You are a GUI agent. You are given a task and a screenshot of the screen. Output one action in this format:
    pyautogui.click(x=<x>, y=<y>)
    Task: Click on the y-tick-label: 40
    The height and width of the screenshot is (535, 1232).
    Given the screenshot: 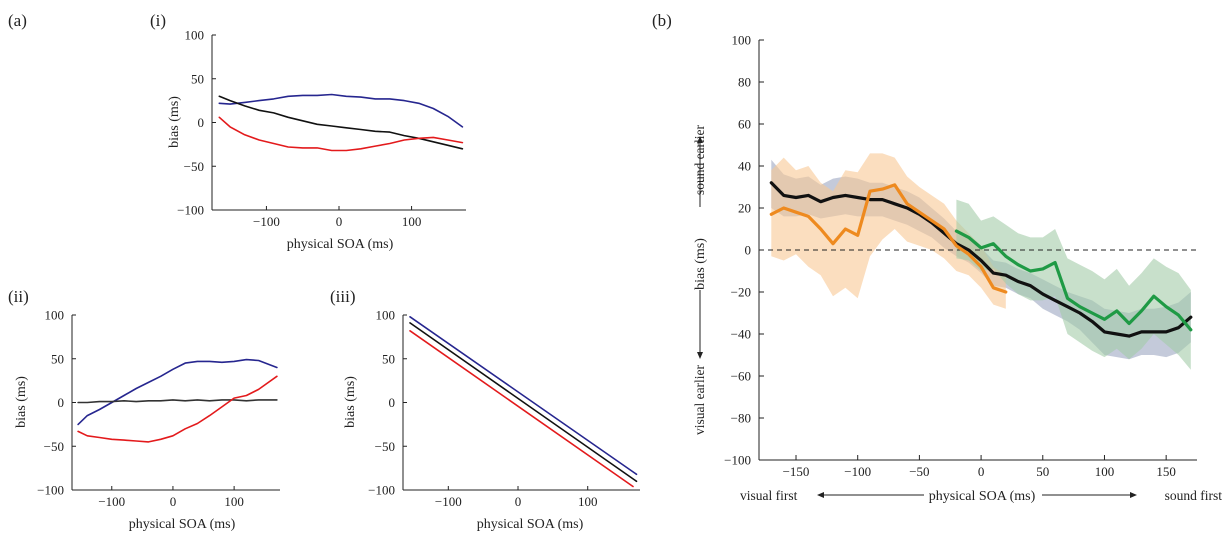 What is the action you would take?
    pyautogui.click(x=744, y=166)
    